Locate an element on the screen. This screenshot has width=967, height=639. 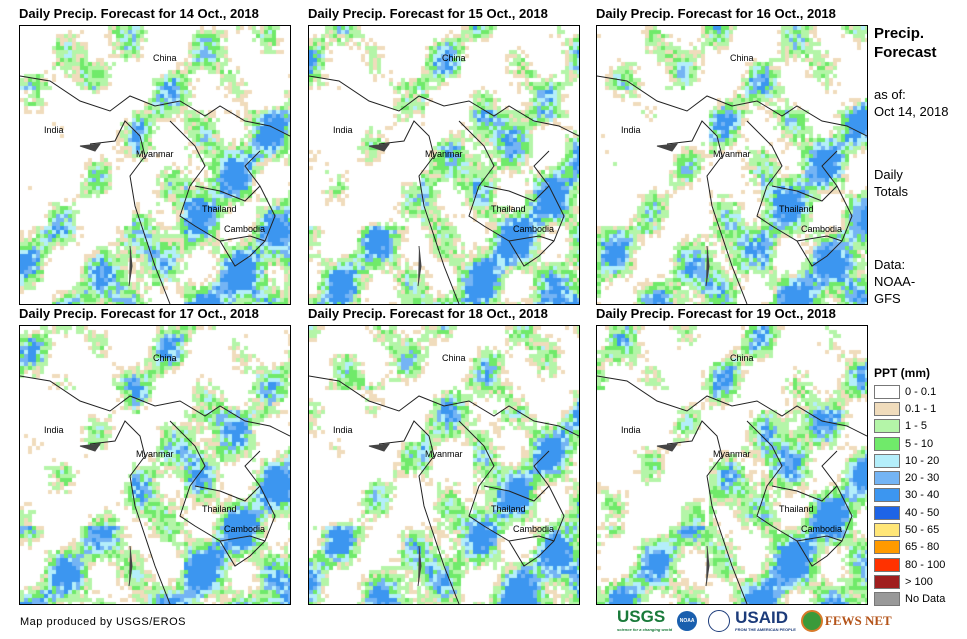
panel-title: Daily Precip. Forecast for 16 Oct., 2018 is located at coordinates (716, 13).